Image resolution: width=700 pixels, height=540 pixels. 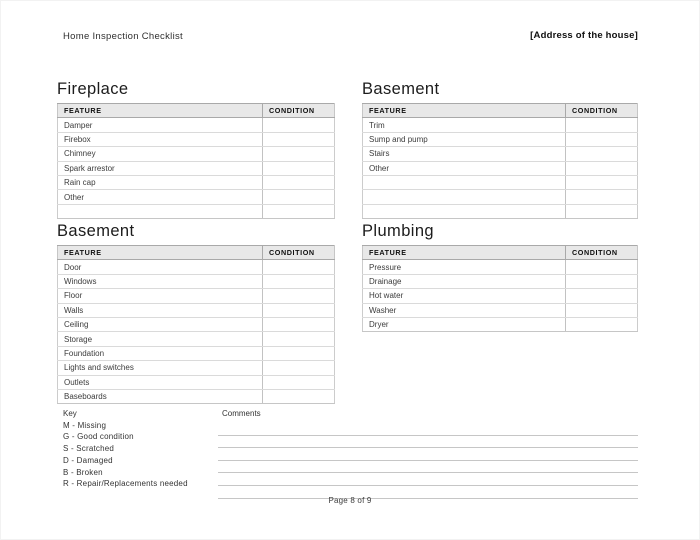 What do you see at coordinates (584, 35) in the screenshot?
I see `address-placeholder: [Address of the house]` at bounding box center [584, 35].